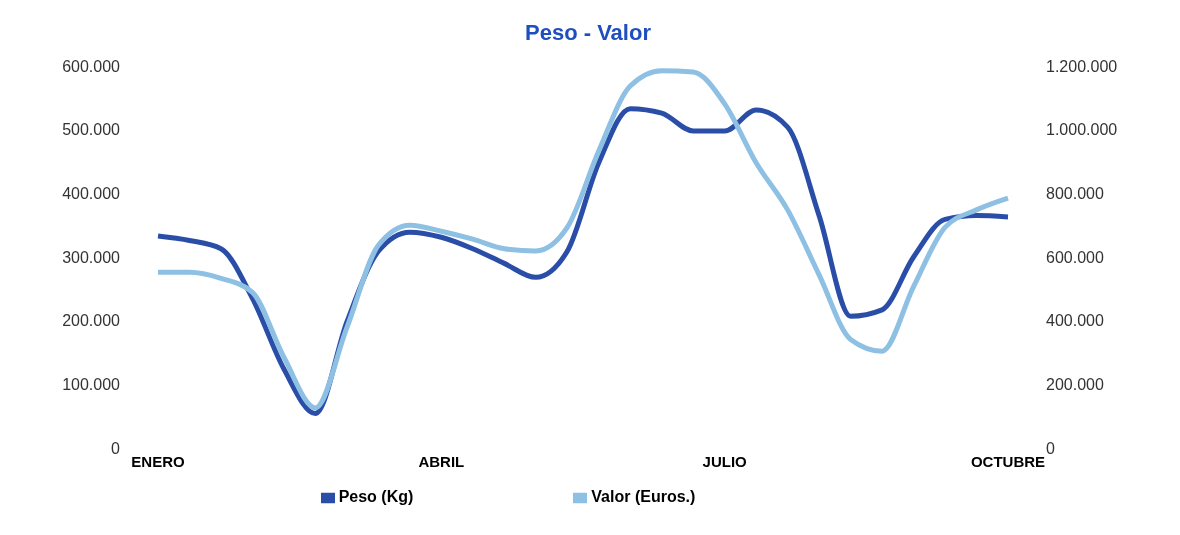  I want to click on y2-tick-label: 0, so click(1050, 448).